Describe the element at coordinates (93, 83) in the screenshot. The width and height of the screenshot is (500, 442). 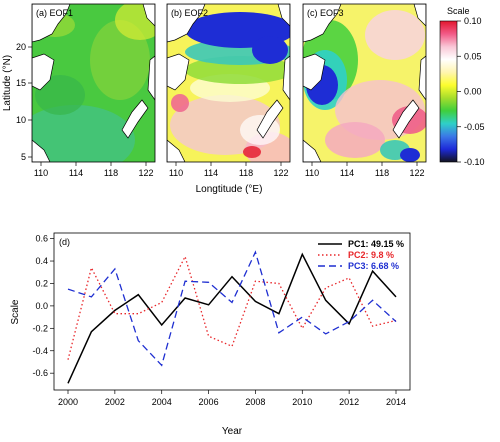
I see `map-panel-eof1: (a) EOF1` at that location.